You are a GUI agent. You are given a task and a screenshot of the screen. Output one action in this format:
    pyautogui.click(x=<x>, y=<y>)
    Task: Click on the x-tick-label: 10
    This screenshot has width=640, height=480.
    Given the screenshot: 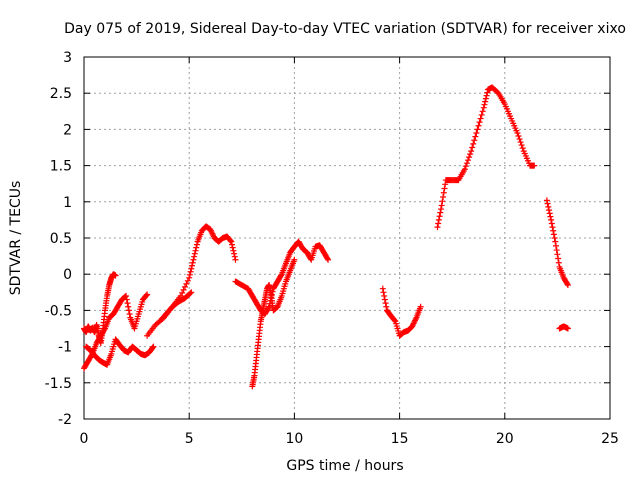 What is the action you would take?
    pyautogui.click(x=294, y=439)
    